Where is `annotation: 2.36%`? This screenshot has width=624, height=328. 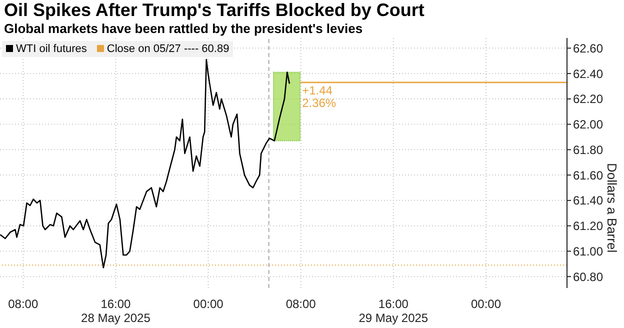 annotation: 2.36% is located at coordinates (319, 103).